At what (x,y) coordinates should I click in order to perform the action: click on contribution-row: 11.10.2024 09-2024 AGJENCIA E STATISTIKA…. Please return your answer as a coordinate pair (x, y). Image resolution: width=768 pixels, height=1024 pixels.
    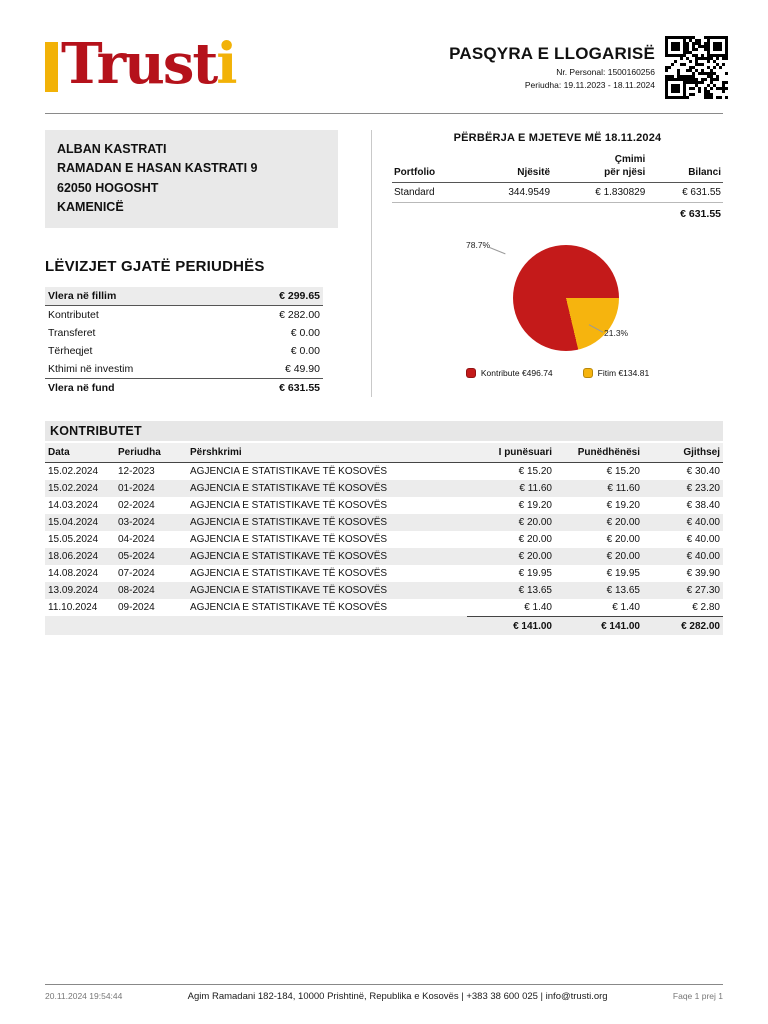
    Looking at the image, I should click on (384, 608).